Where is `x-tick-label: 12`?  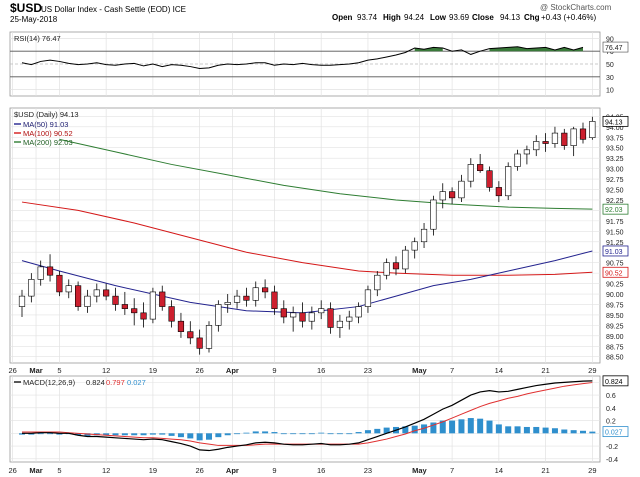 x-tick-label: 12 is located at coordinates (106, 370).